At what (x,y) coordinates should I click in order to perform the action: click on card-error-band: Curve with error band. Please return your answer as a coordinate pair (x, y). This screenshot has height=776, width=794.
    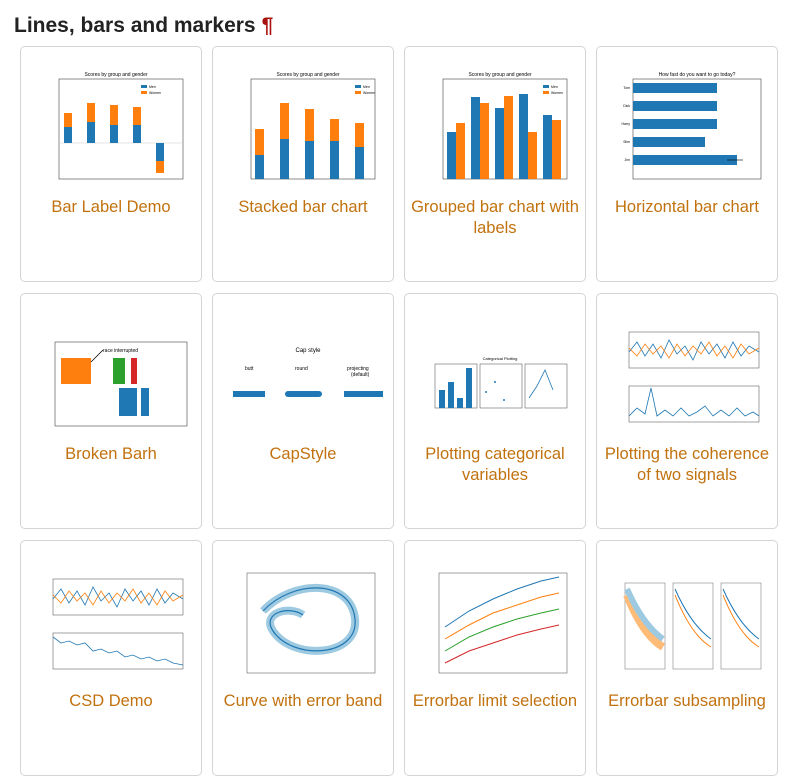
    Looking at the image, I should click on (303, 658).